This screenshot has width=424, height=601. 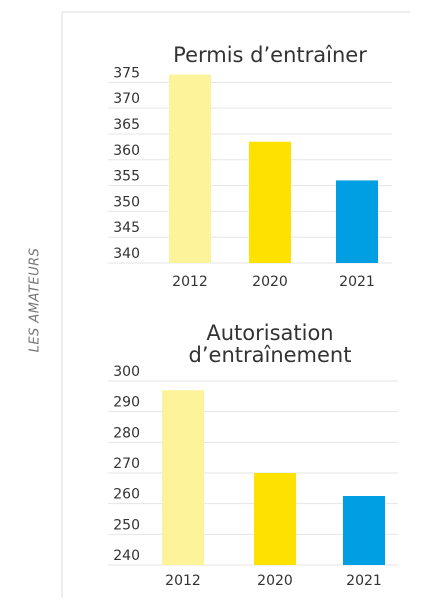 What do you see at coordinates (126, 433) in the screenshot?
I see `y-tick-label: 280` at bounding box center [126, 433].